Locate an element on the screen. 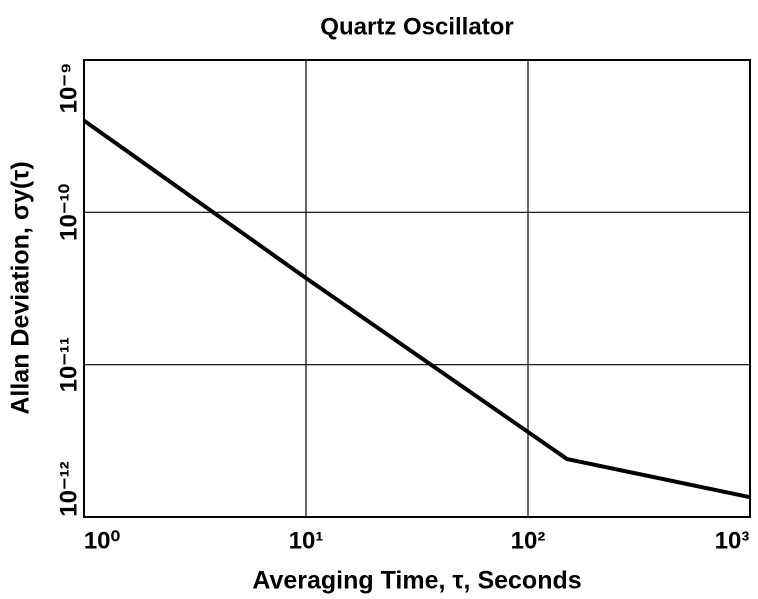  x-axis-label: Averaging Time, τ, Seconds is located at coordinates (416, 581).